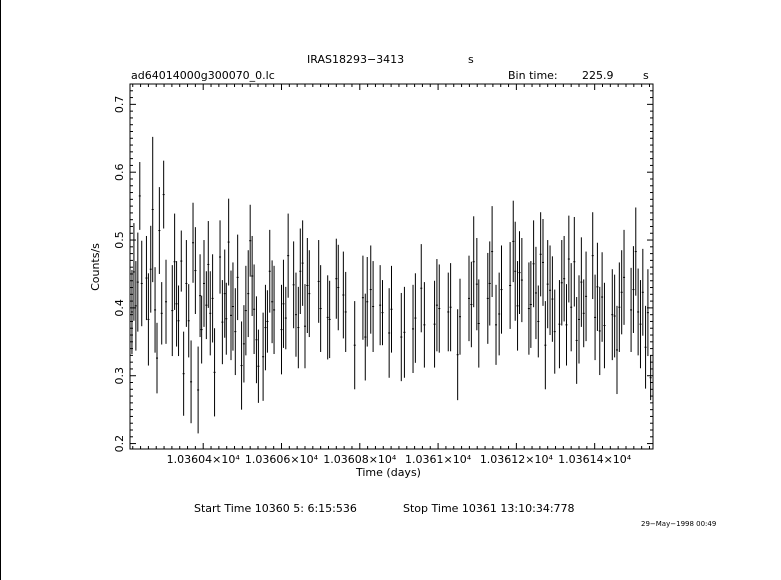  What do you see at coordinates (533, 75) in the screenshot?
I see `bin-time-label: Bin time:` at bounding box center [533, 75].